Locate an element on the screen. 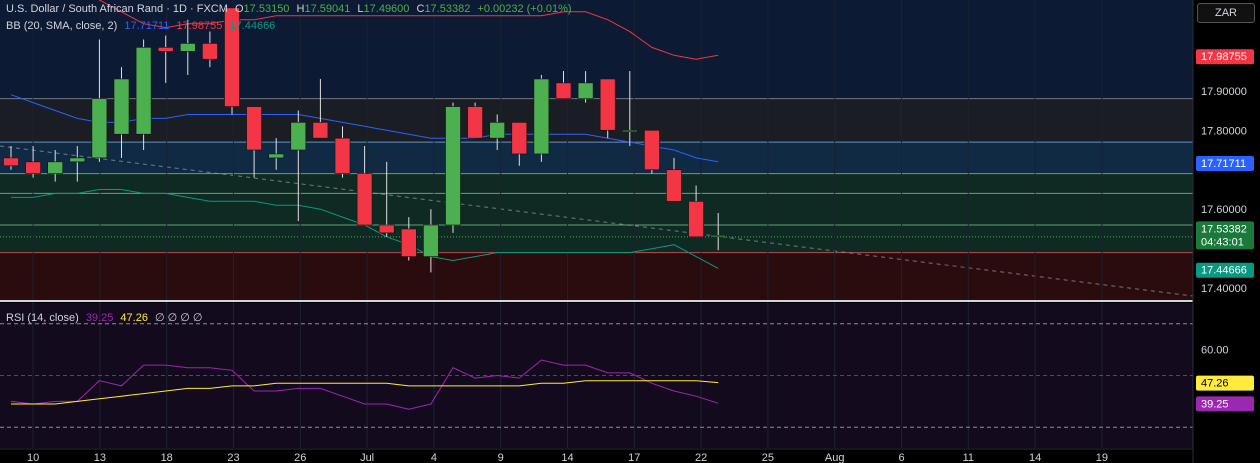 Image resolution: width=1260 pixels, height=463 pixels. last-price-badge-text: 04:43:01 is located at coordinates (1222, 242).